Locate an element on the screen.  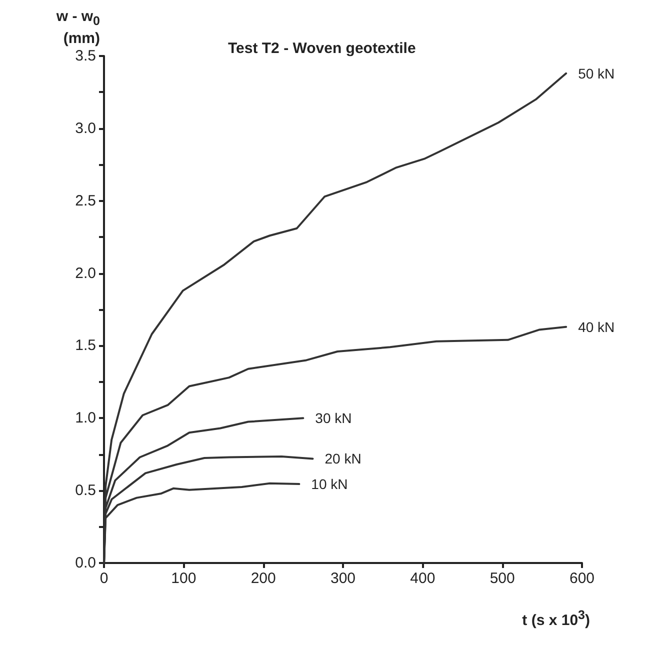
y-tick-label: 3.0 is located at coordinates (85, 128).